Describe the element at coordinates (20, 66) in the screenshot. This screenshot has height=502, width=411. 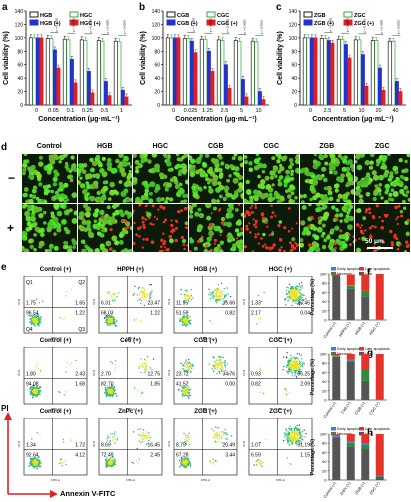
I see `y-tick-label: 60` at that location.